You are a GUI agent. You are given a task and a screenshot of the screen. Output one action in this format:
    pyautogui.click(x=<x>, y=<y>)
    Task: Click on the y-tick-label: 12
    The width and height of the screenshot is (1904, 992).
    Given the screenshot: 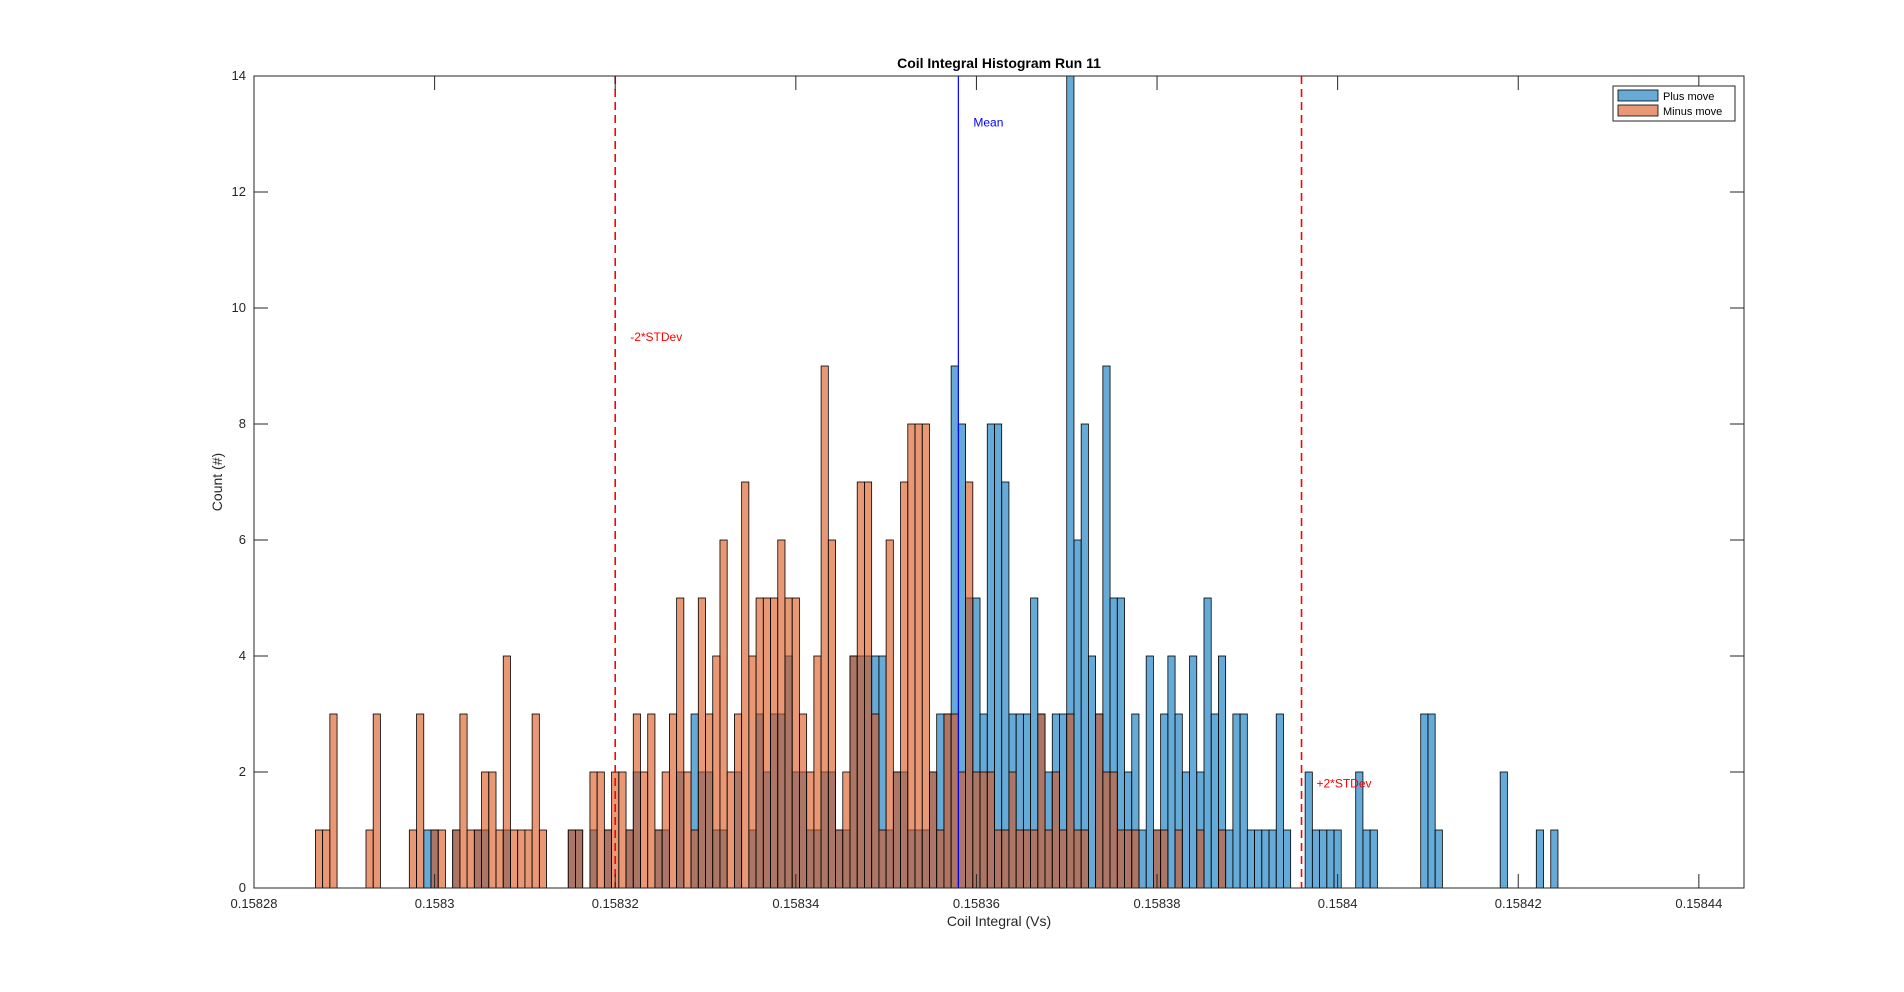 What is the action you would take?
    pyautogui.click(x=239, y=191)
    